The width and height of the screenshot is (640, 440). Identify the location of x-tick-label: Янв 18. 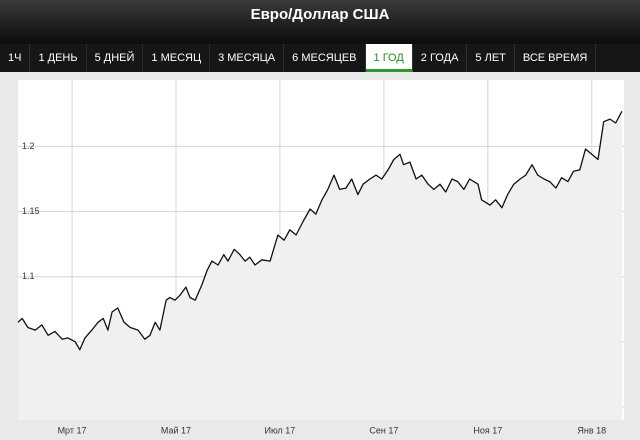
(591, 430).